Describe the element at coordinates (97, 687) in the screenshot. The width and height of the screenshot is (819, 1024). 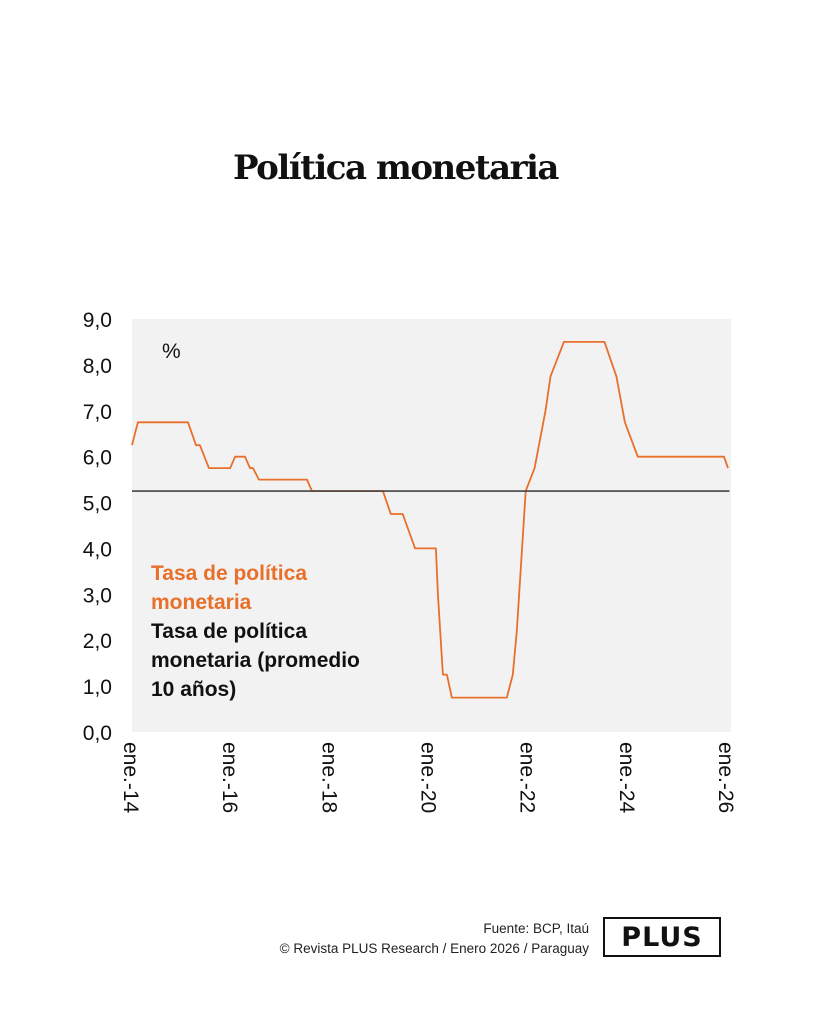
I see `y-tick-label: 1,0` at that location.